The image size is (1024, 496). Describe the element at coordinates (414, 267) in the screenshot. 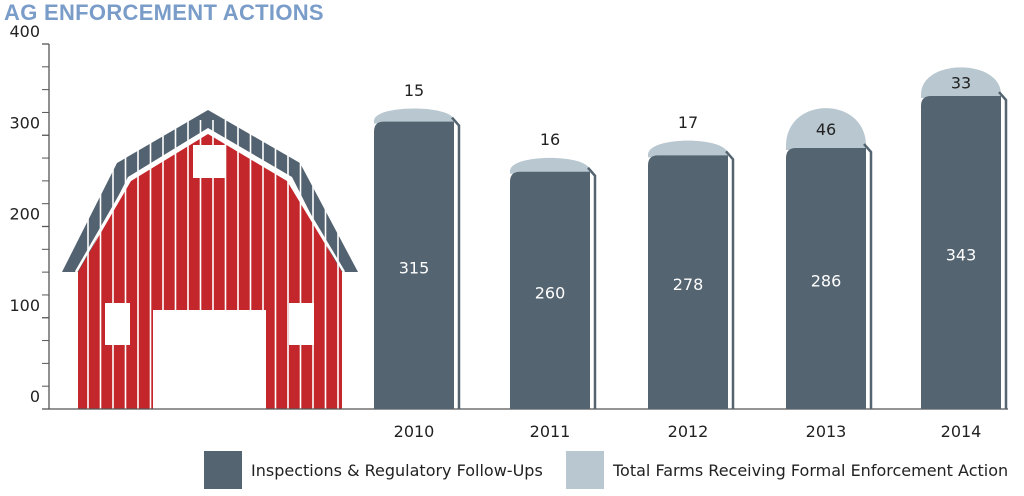

I see `bar-label-inspections: 315` at that location.